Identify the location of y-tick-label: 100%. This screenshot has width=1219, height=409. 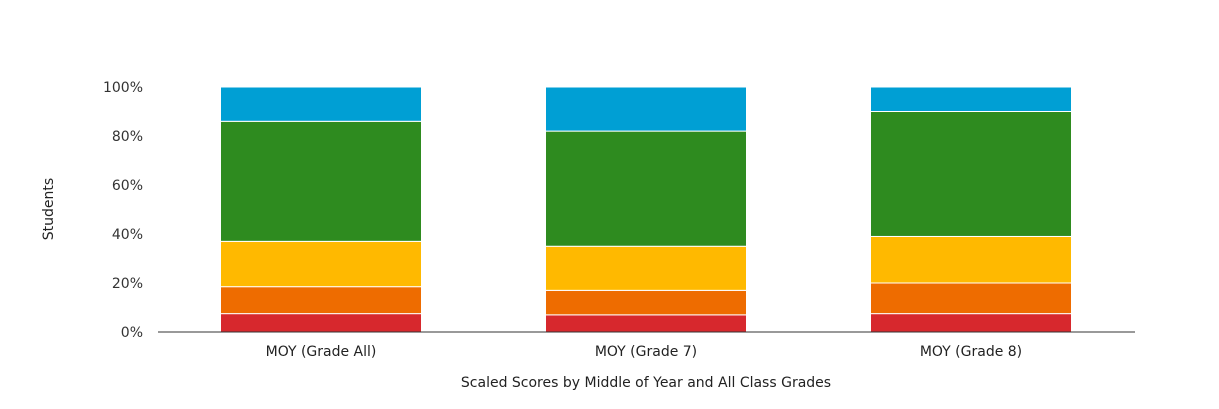
(123, 88).